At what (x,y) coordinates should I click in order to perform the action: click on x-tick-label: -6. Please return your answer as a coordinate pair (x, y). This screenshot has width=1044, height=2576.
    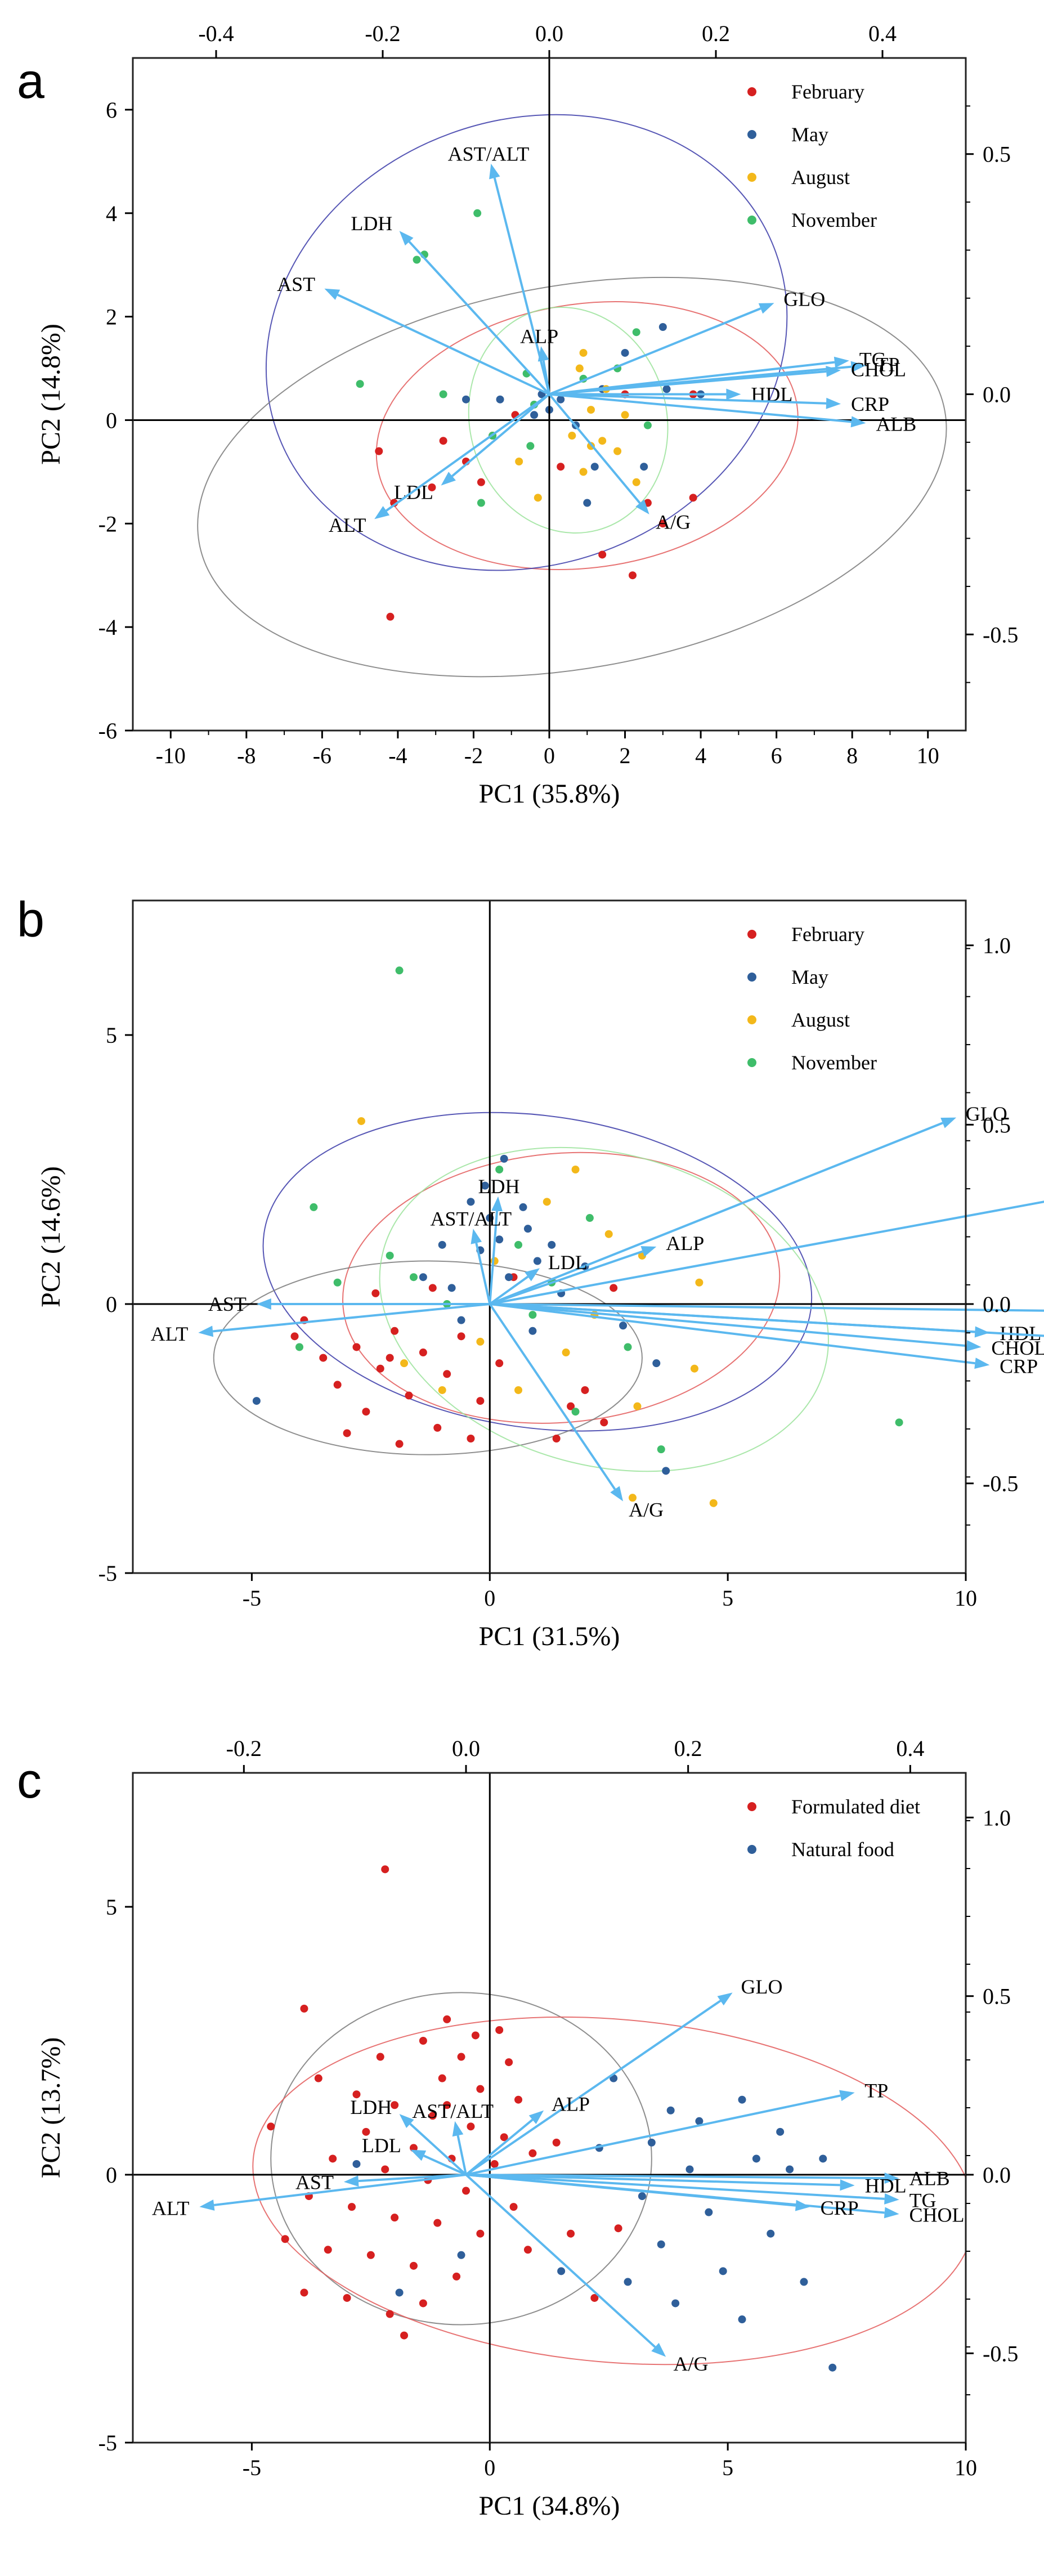
    Looking at the image, I should click on (322, 755).